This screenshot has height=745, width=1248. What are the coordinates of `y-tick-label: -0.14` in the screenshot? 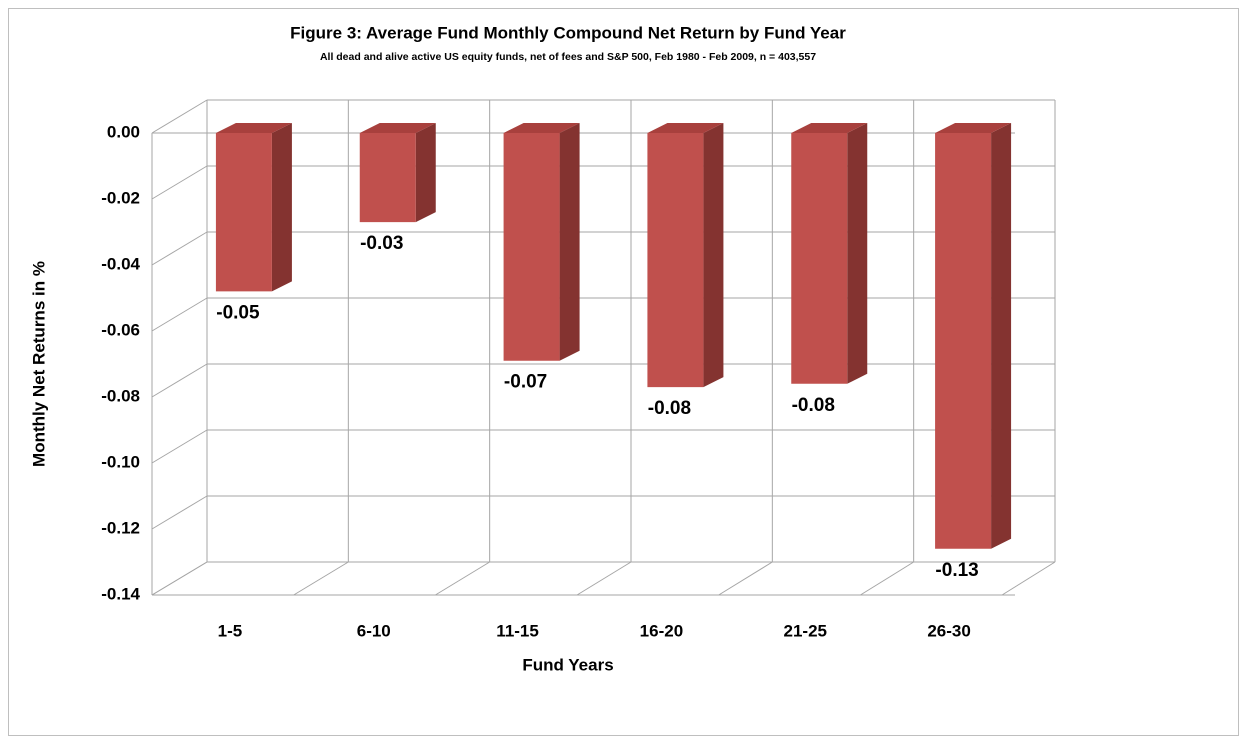 It's located at (120, 593).